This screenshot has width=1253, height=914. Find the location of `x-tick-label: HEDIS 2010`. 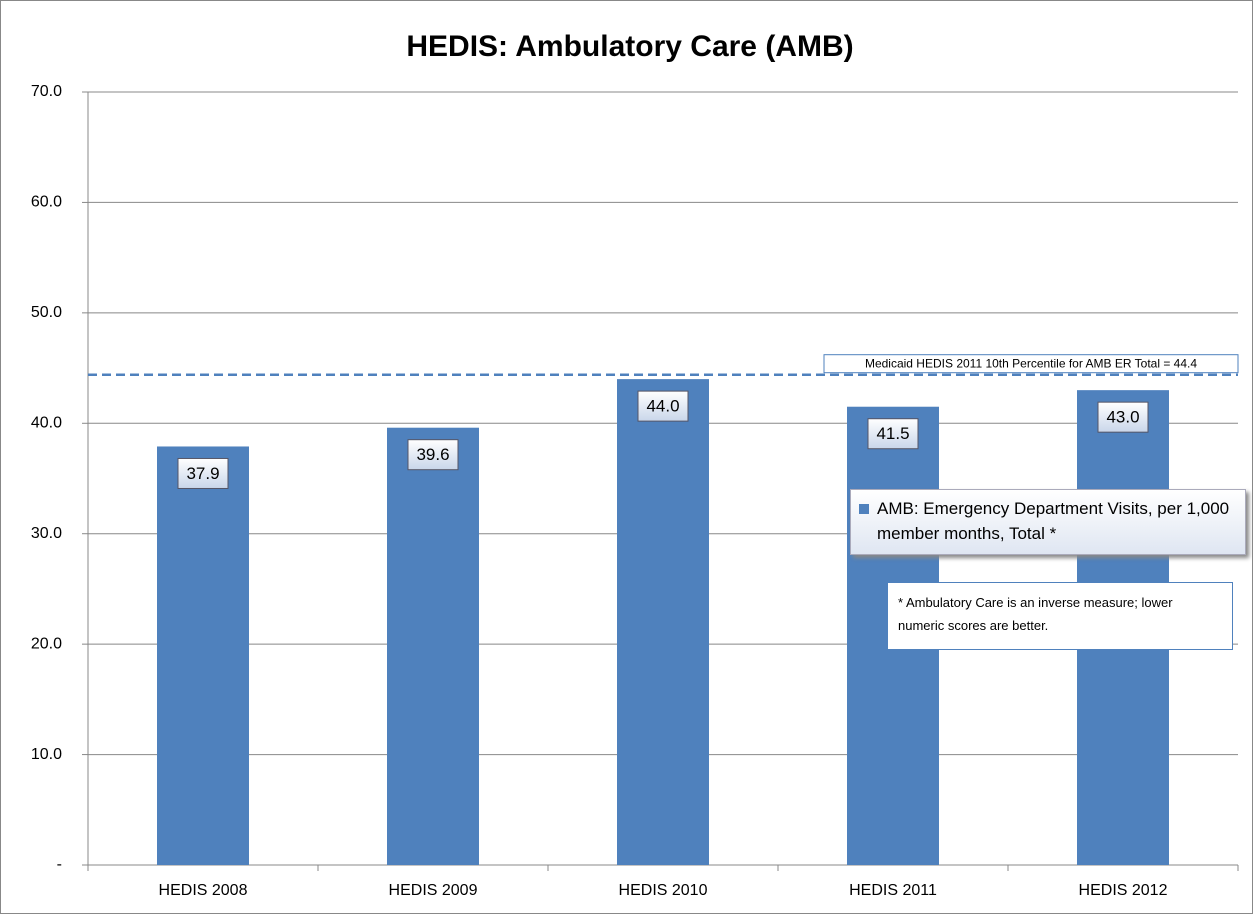

x-tick-label: HEDIS 2010 is located at coordinates (663, 890).